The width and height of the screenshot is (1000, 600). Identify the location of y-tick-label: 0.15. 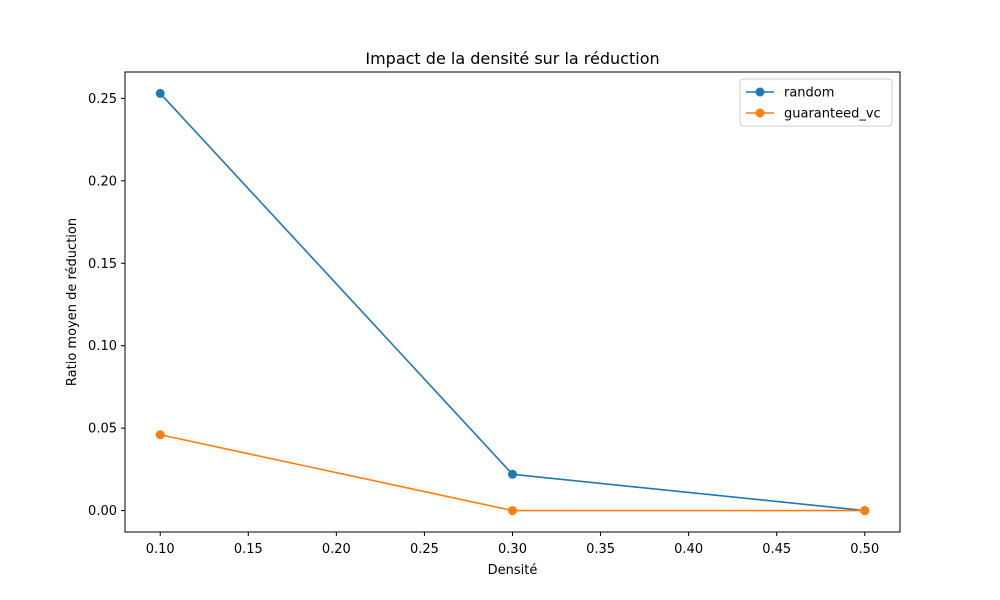
(102, 264).